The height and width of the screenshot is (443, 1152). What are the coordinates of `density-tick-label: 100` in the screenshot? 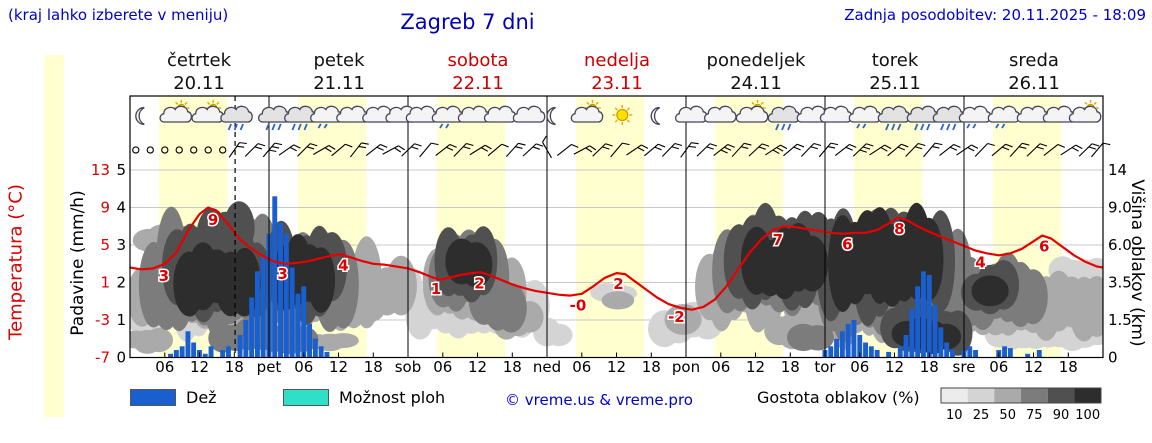 It's located at (1087, 415).